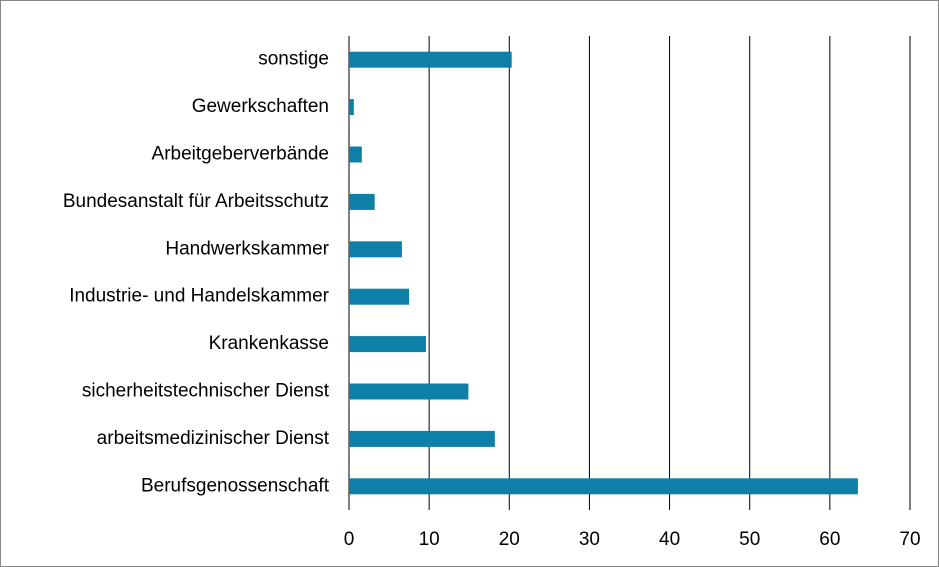 Image resolution: width=939 pixels, height=567 pixels. Describe the element at coordinates (206, 391) in the screenshot. I see `y-tick-label: sicherheitstechnischer Dienst` at that location.